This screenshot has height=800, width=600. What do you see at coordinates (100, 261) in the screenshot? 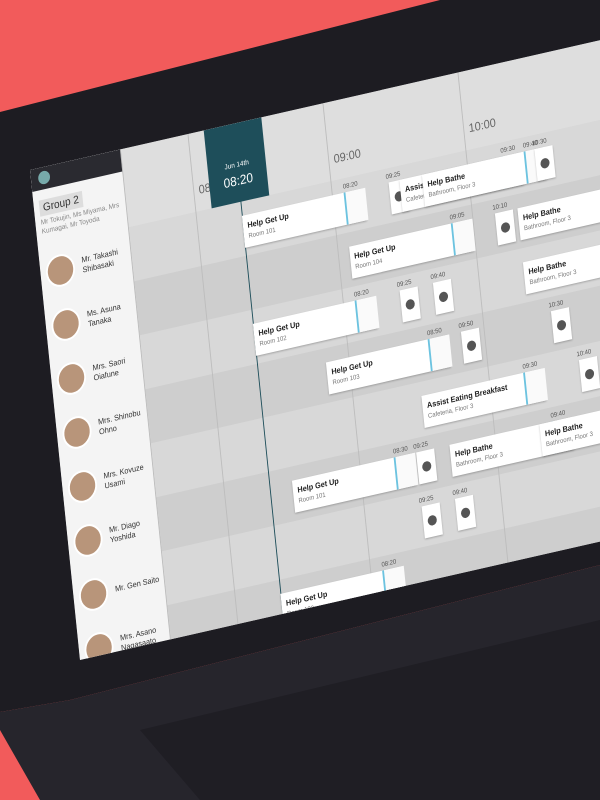
I see `resident-name: Mr. Takashi Shibasaki` at bounding box center [100, 261].